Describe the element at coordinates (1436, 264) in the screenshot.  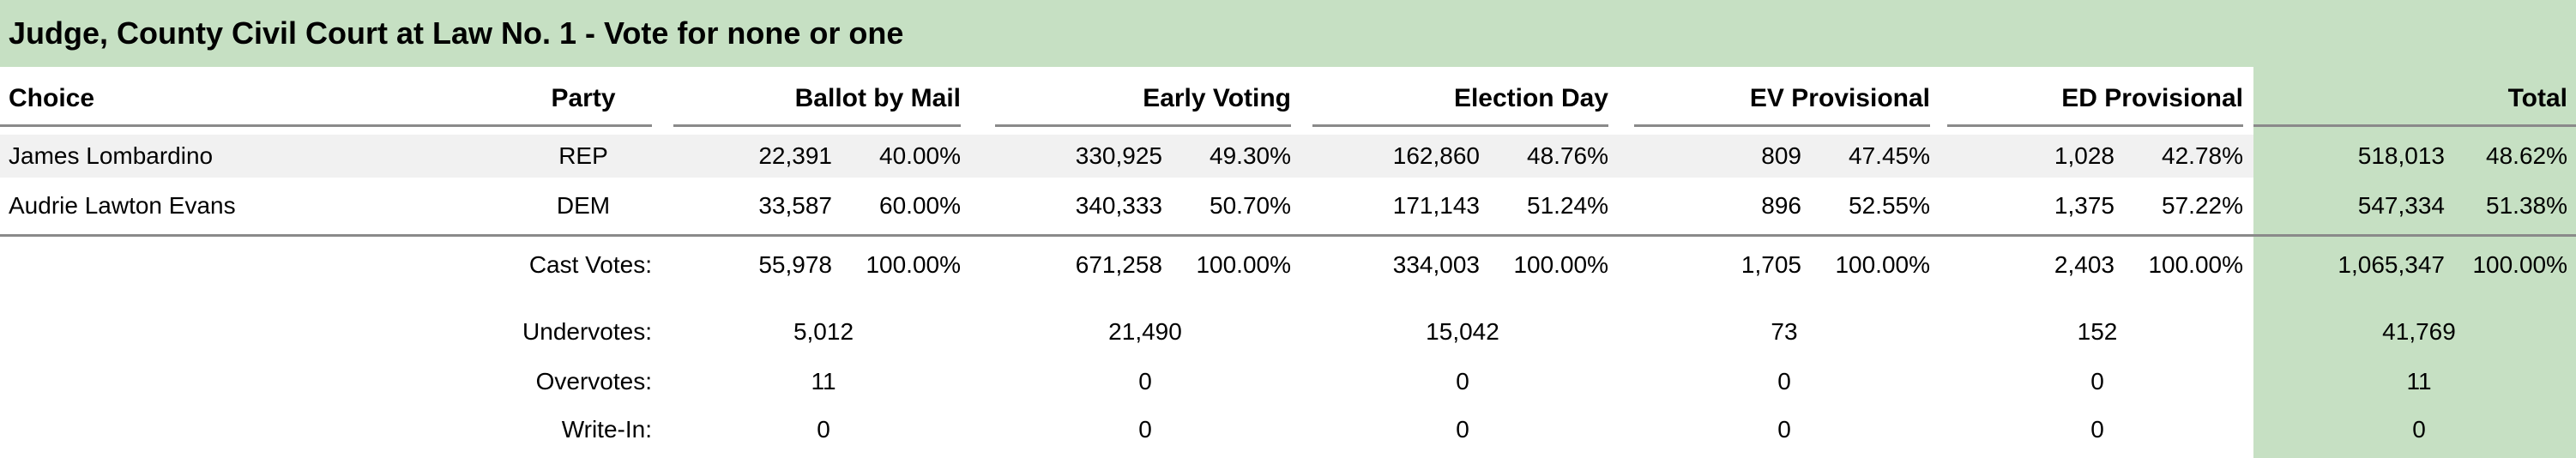
I see `election-day-votes: 334,003` at that location.